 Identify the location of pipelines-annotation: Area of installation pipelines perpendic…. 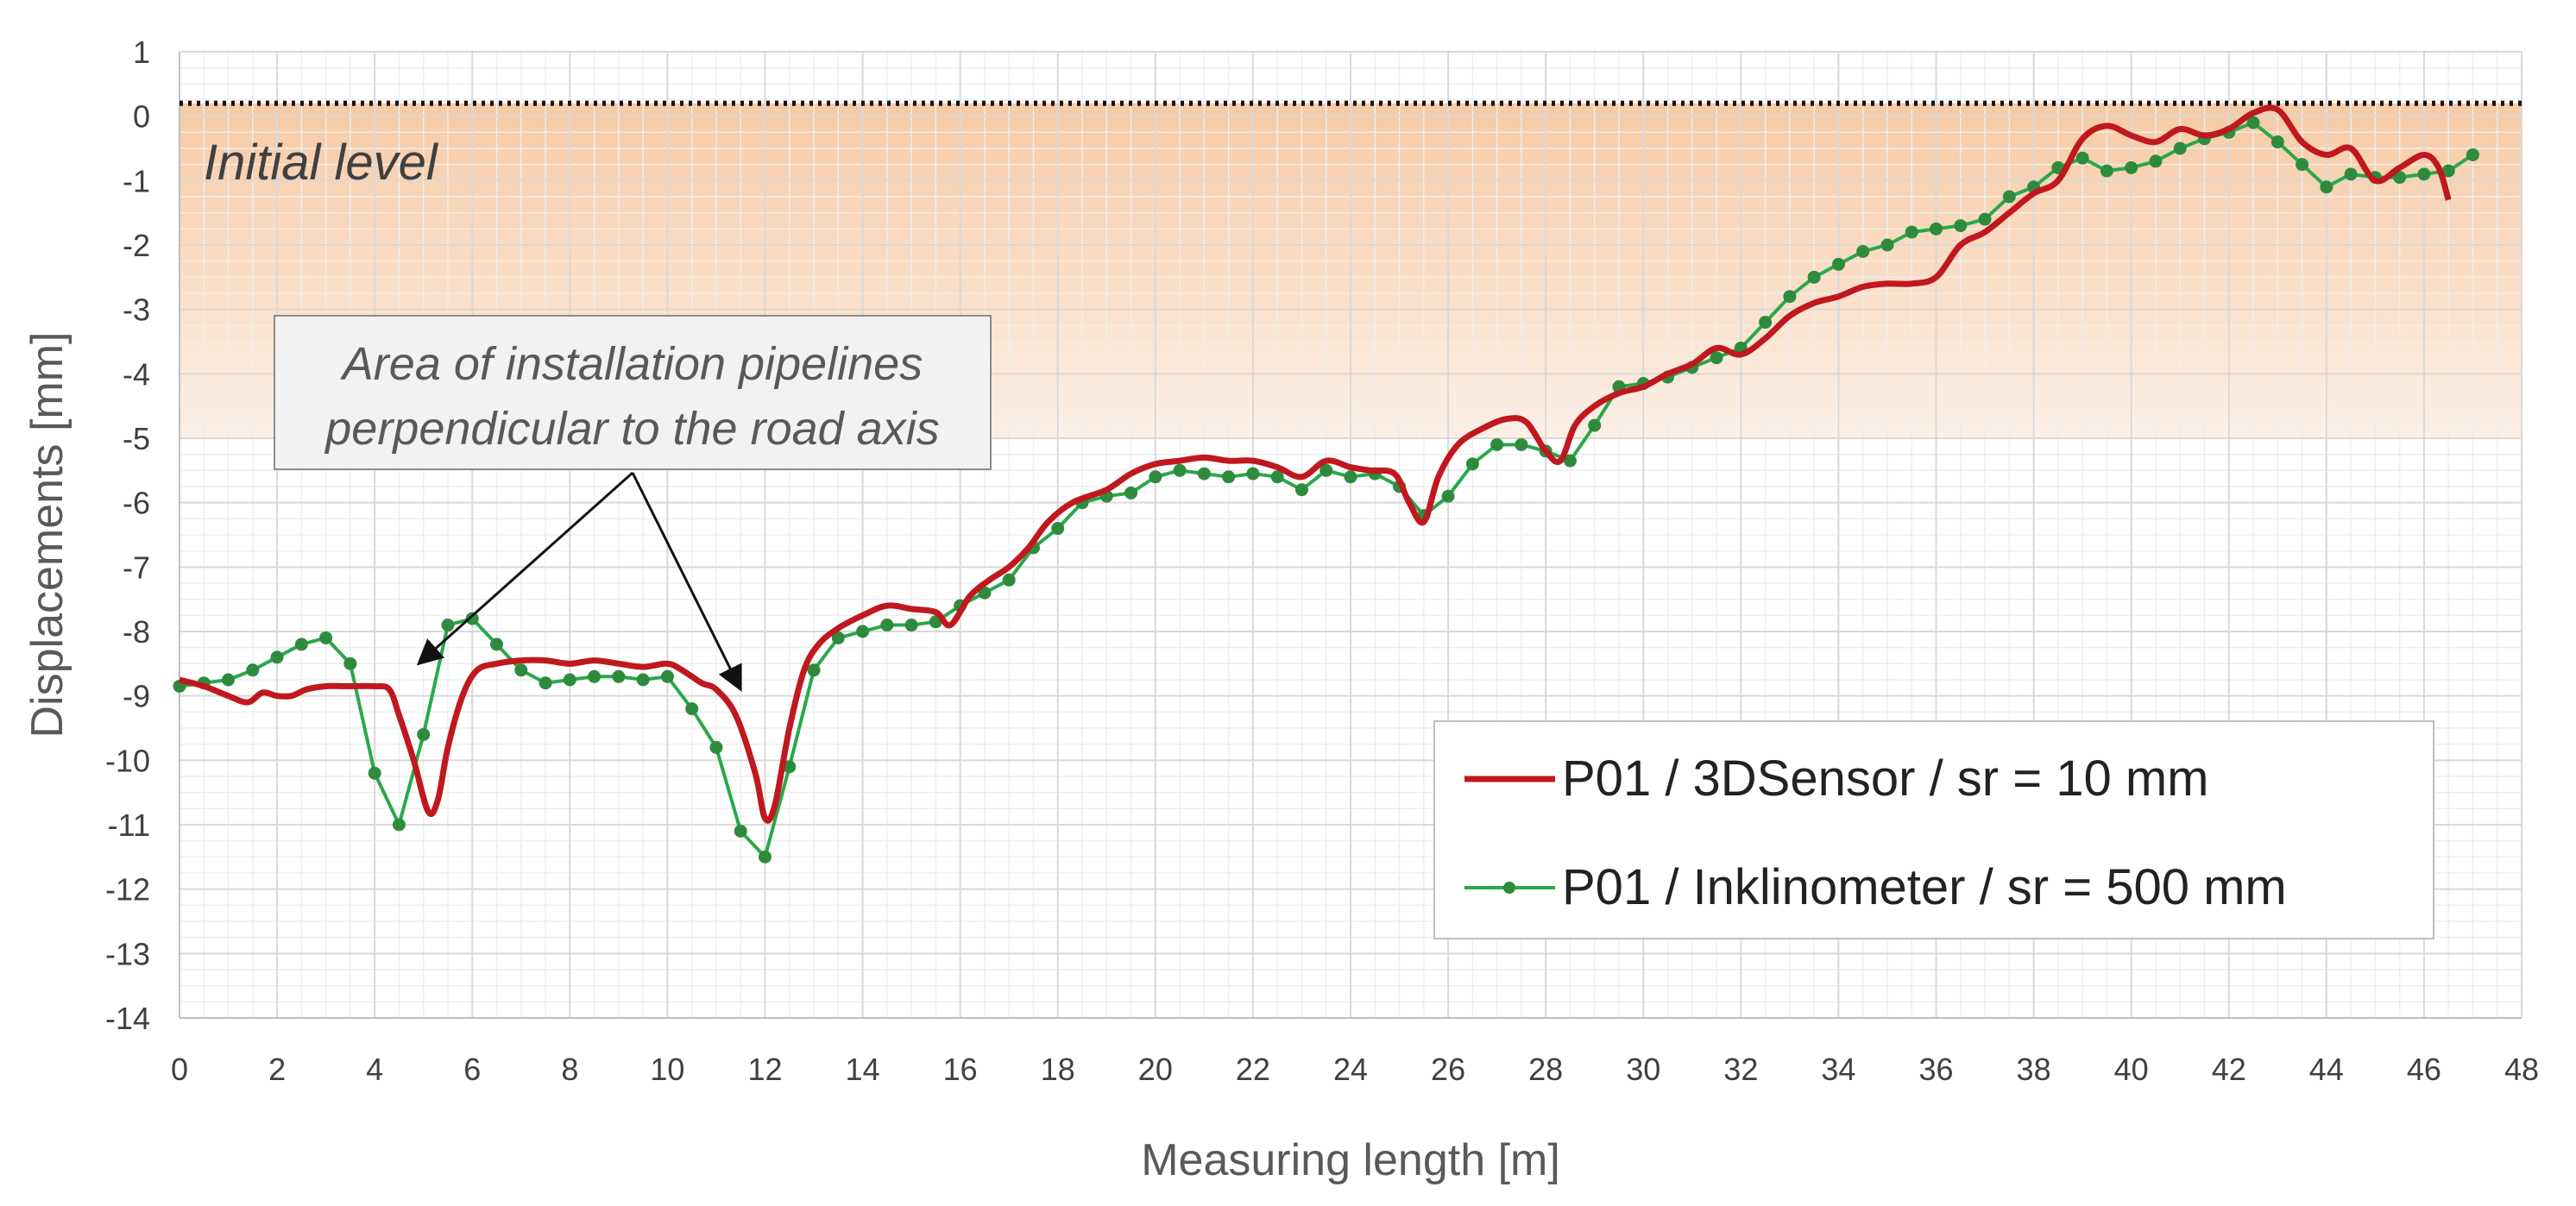
(633, 503).